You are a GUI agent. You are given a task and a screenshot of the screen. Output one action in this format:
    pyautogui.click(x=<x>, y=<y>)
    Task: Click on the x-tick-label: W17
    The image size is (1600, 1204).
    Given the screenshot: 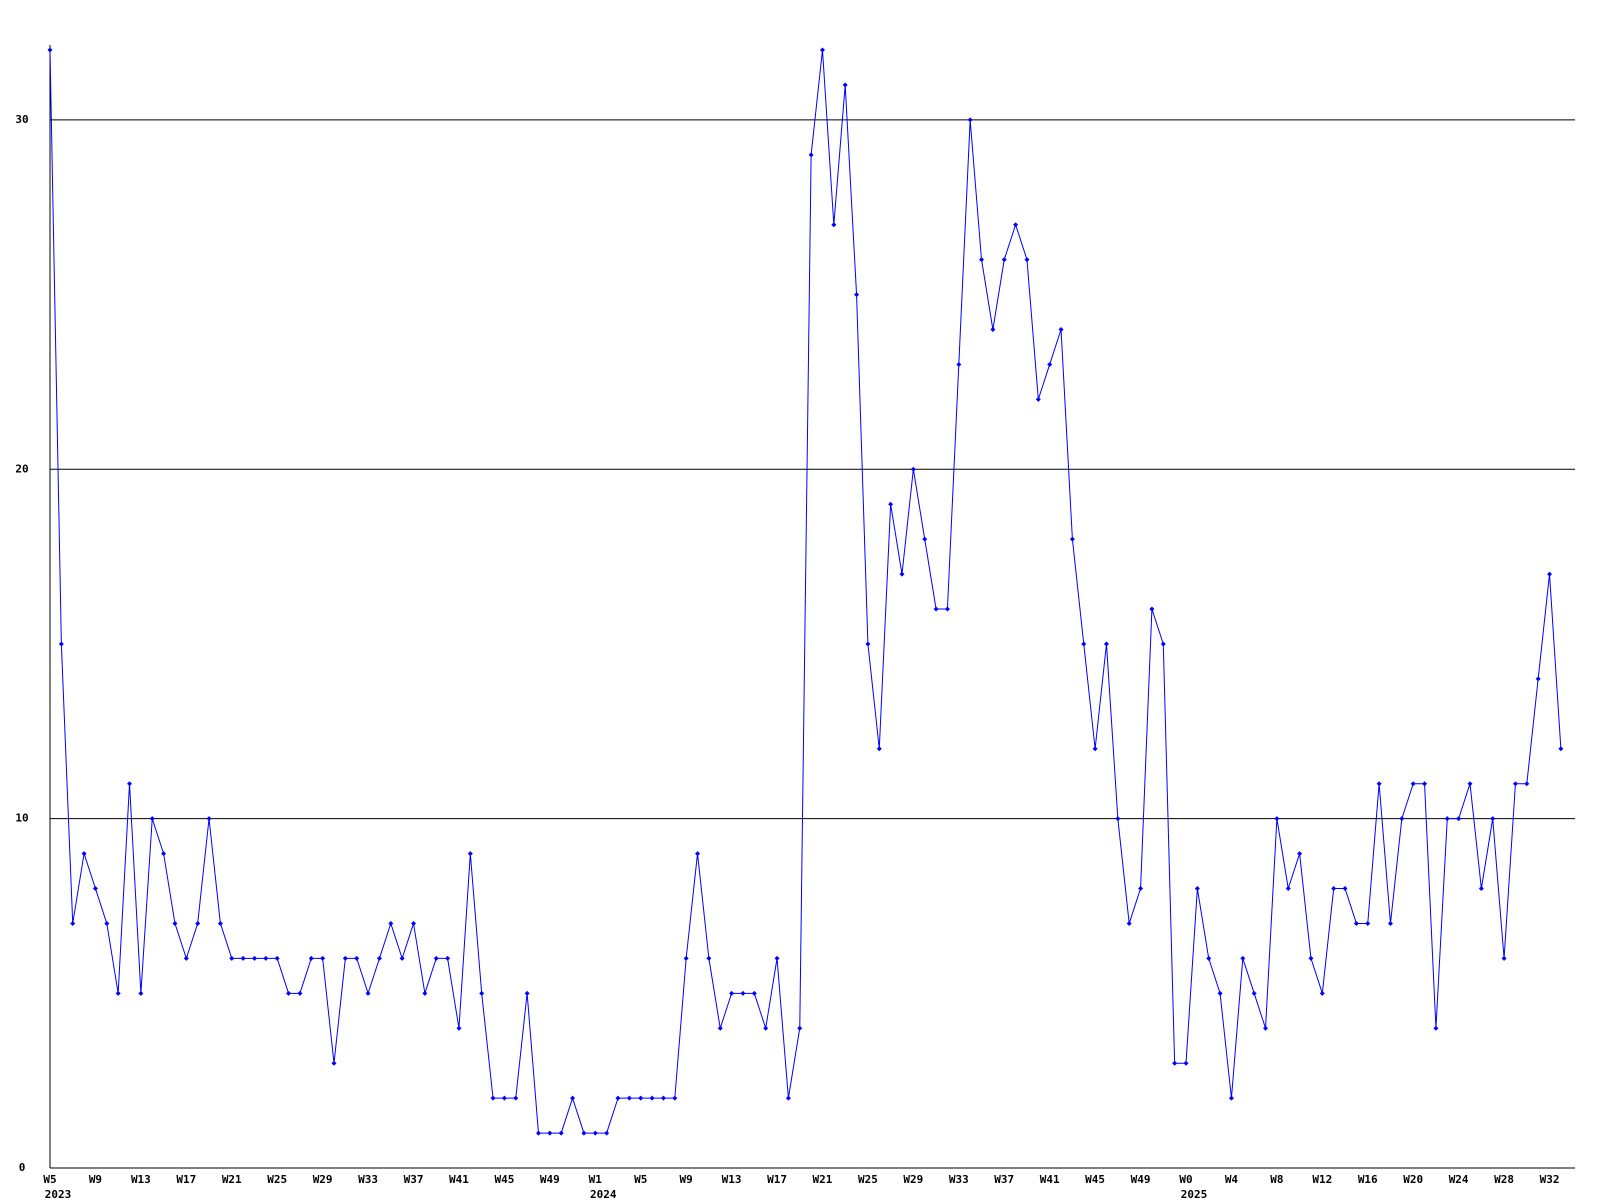 What is the action you would take?
    pyautogui.click(x=186, y=1179)
    